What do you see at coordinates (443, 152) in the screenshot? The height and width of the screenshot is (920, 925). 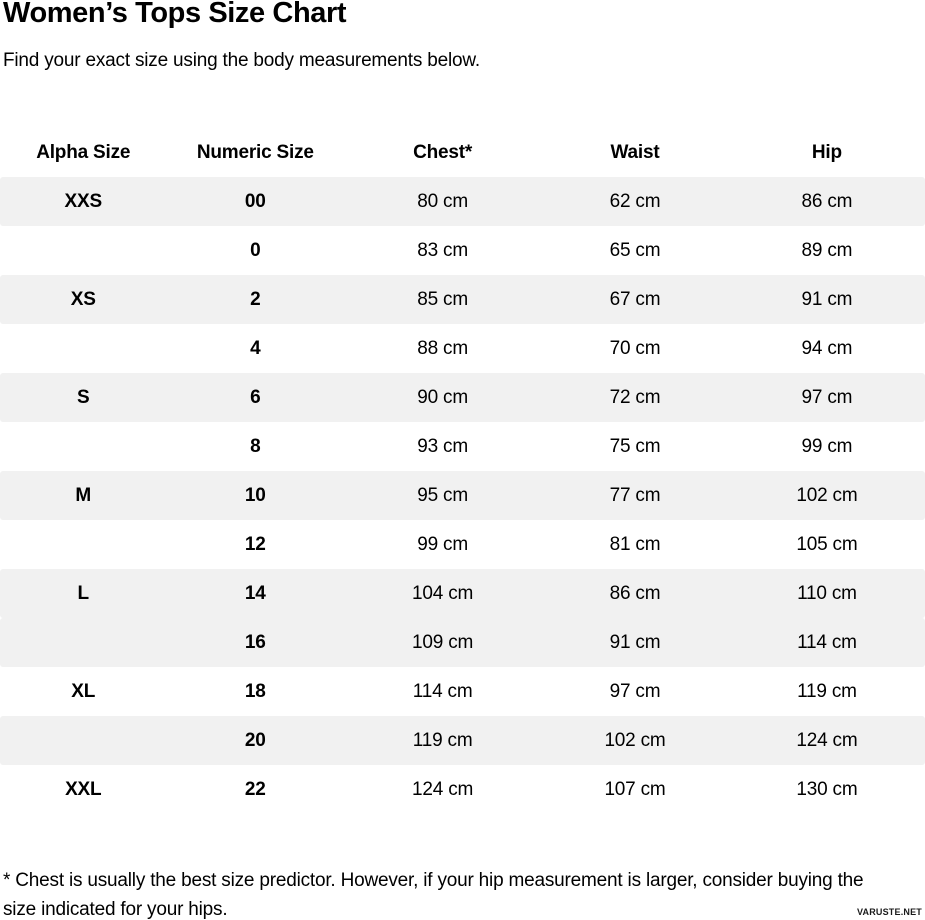 I see `column-header-chest: Chest*` at bounding box center [443, 152].